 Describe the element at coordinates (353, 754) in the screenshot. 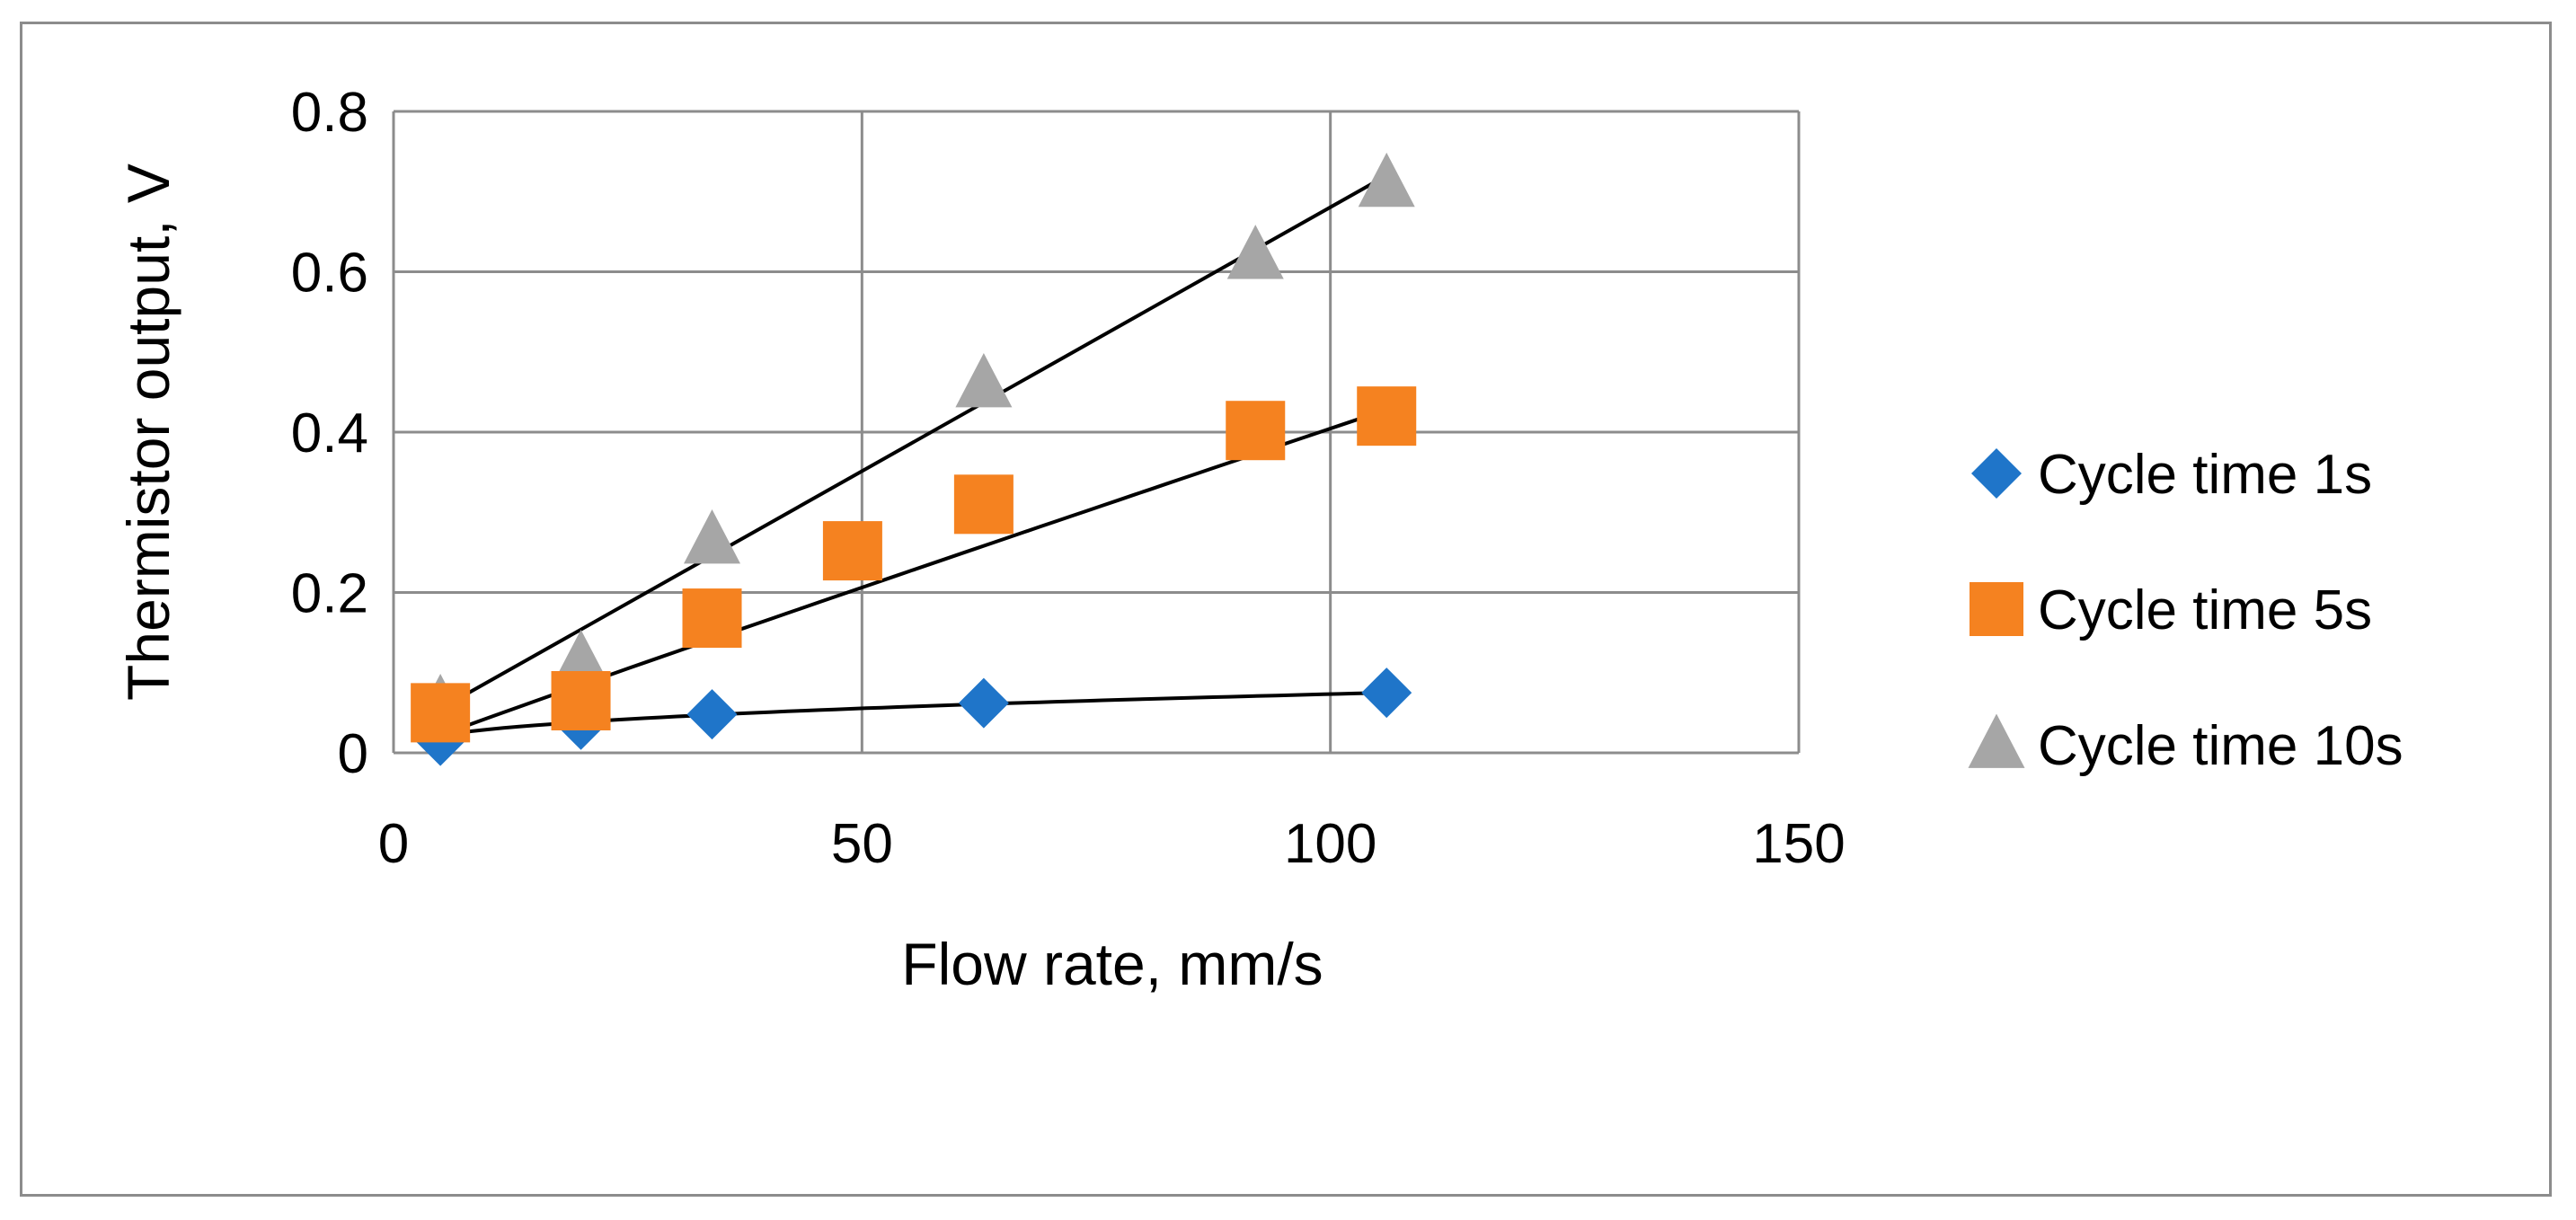

I see `y-tick-label-0: 0` at that location.